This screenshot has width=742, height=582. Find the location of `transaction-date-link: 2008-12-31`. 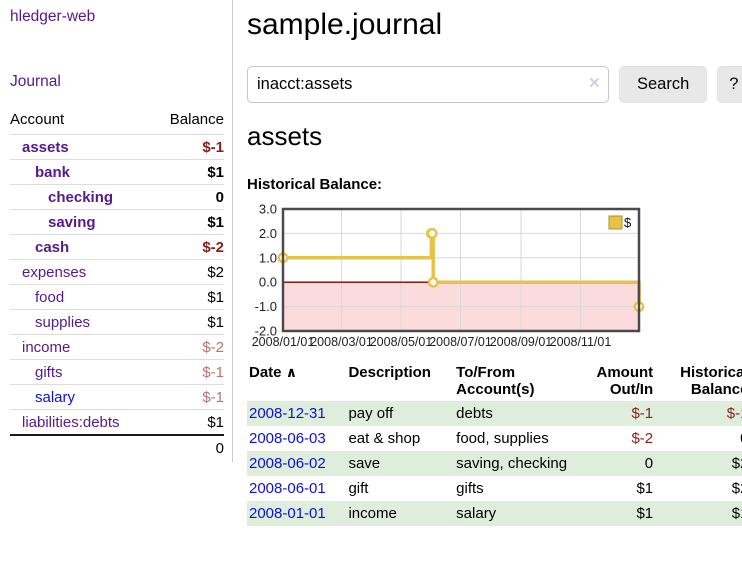

transaction-date-link: 2008-12-31 is located at coordinates (287, 413).